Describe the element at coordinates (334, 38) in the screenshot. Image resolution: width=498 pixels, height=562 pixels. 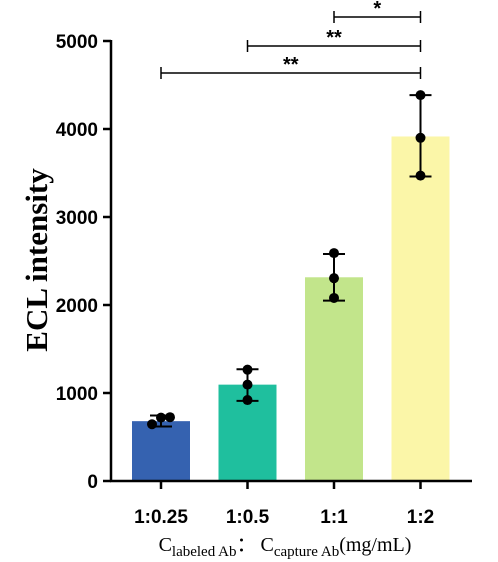
I see `sig-label-2: **` at that location.